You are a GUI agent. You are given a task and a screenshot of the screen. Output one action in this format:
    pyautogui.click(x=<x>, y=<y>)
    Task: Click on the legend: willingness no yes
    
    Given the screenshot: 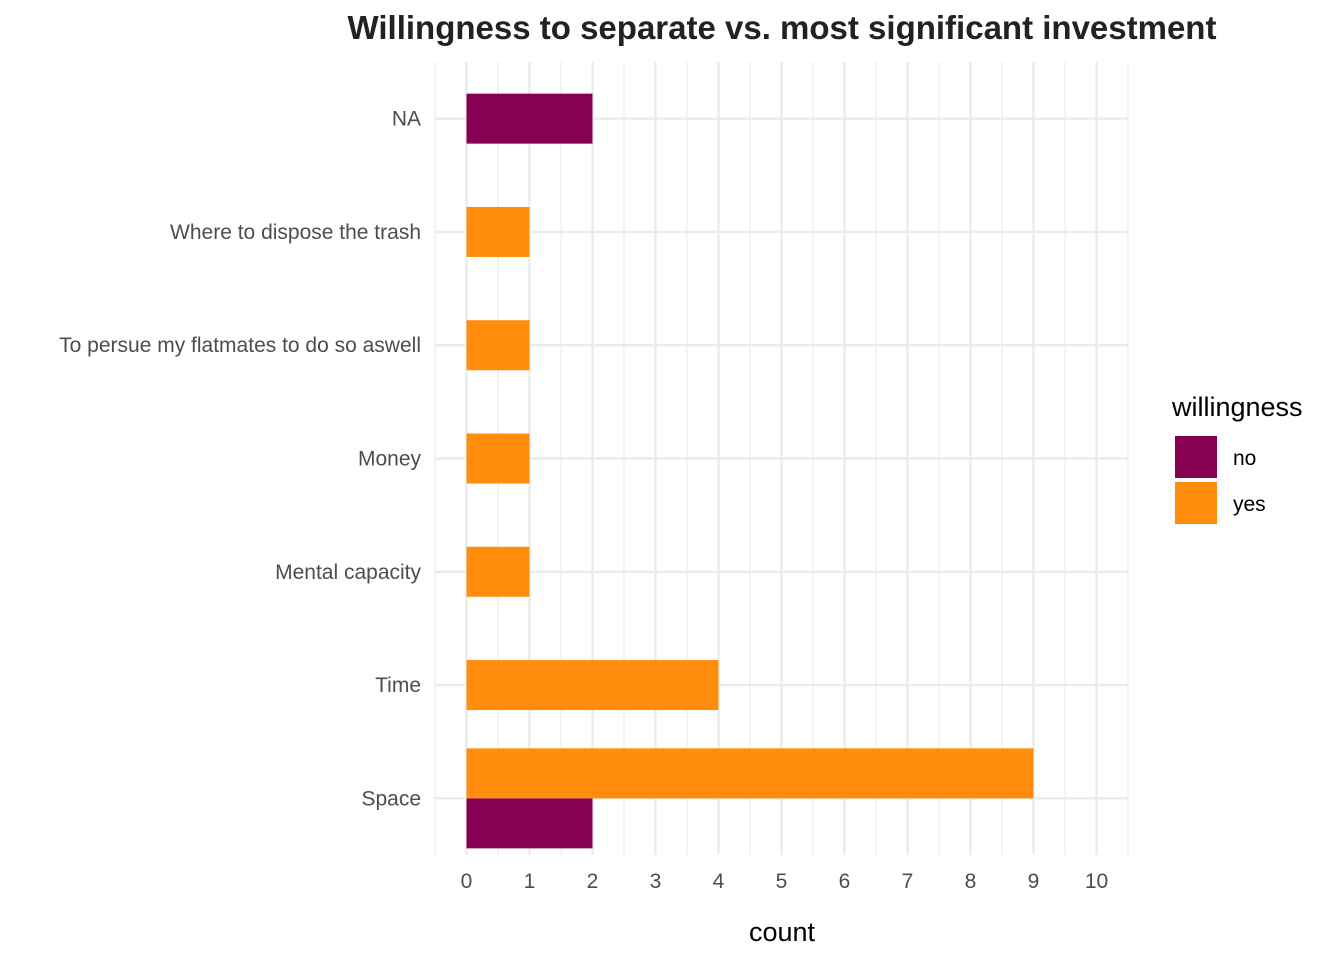 What is the action you would take?
    pyautogui.click(x=1237, y=458)
    